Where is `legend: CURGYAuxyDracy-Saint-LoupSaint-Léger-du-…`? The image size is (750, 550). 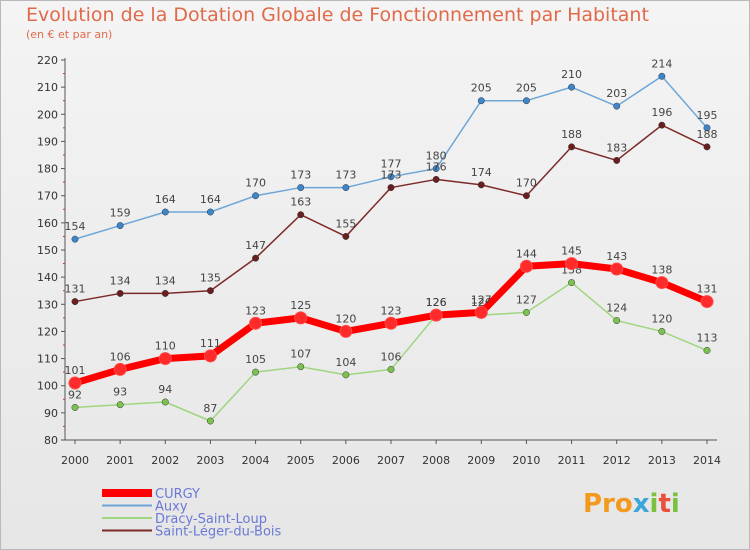
legend: CURGYAuxyDracy-Saint-LoupSaint-Léger-du-… is located at coordinates (192, 513).